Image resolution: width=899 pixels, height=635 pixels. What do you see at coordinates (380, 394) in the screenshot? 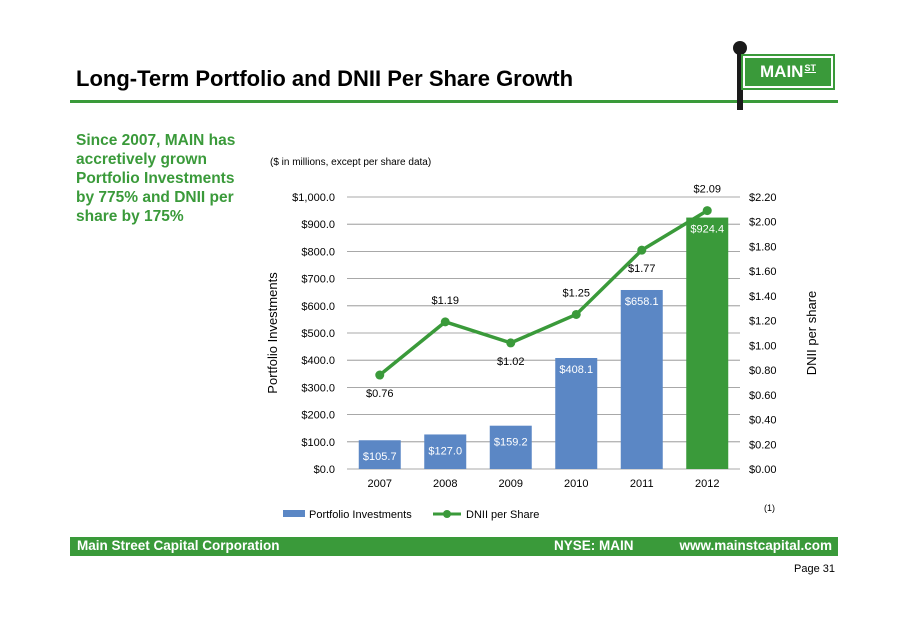
I see `dnii-data-label: $0.76` at bounding box center [380, 394].